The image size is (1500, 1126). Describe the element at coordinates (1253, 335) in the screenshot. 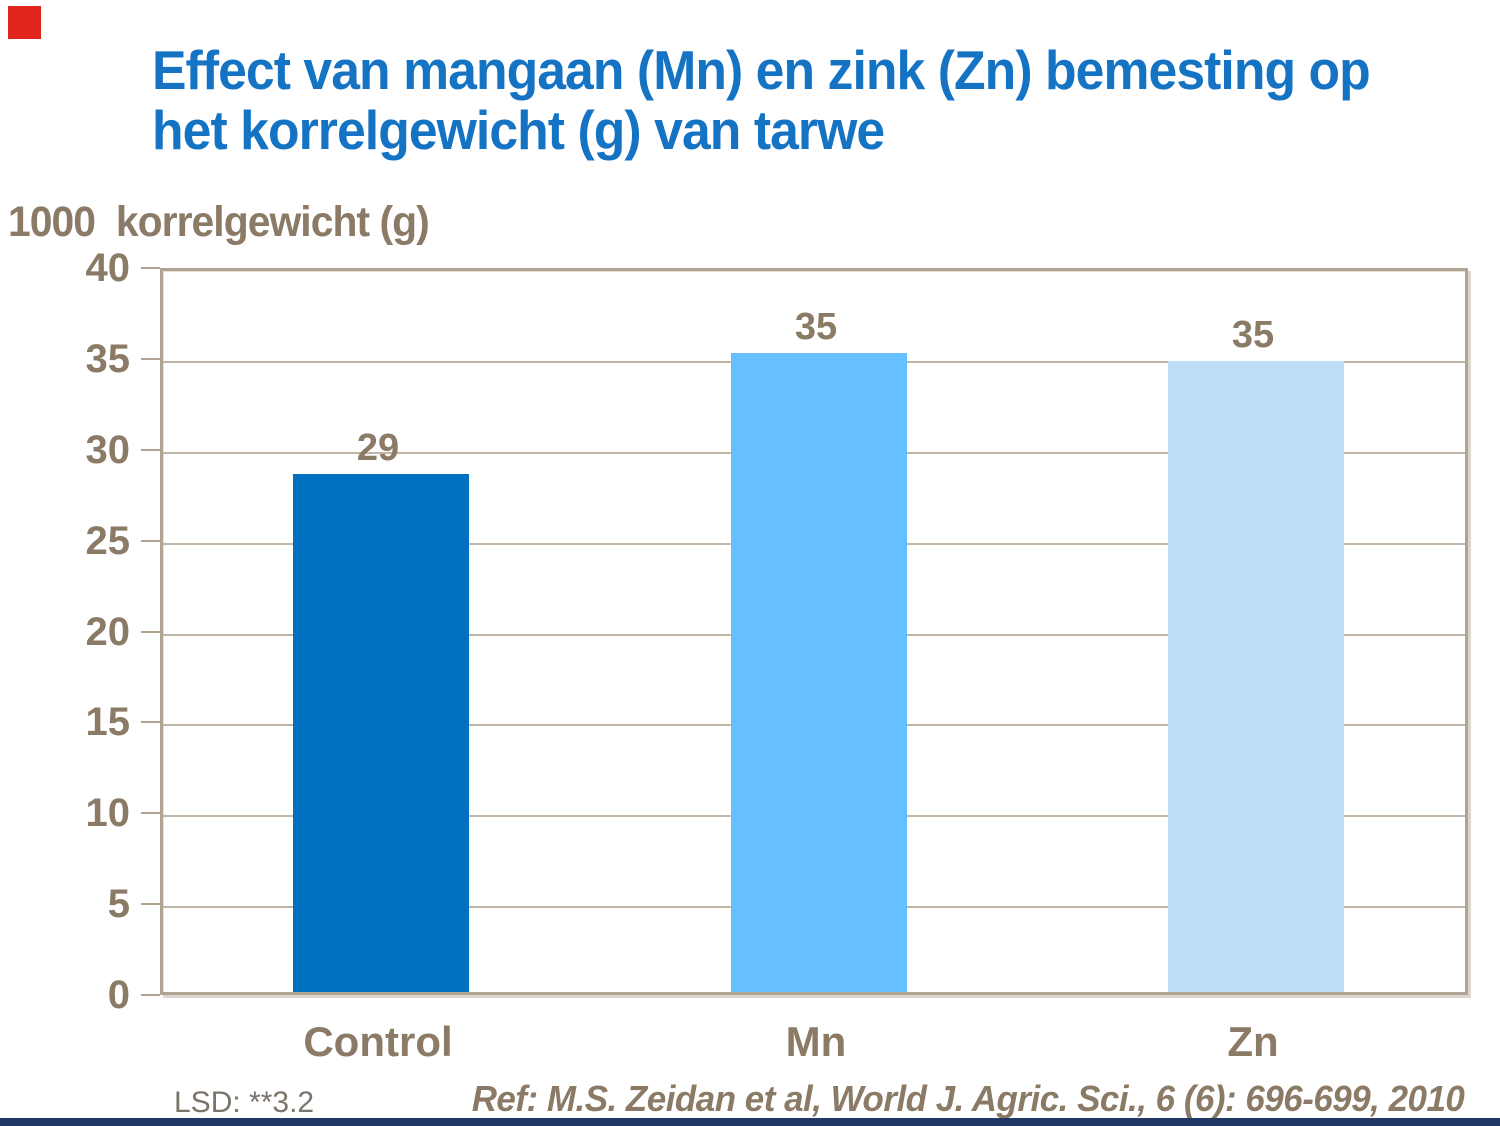

I see `bar-value-label-zn: 35` at that location.